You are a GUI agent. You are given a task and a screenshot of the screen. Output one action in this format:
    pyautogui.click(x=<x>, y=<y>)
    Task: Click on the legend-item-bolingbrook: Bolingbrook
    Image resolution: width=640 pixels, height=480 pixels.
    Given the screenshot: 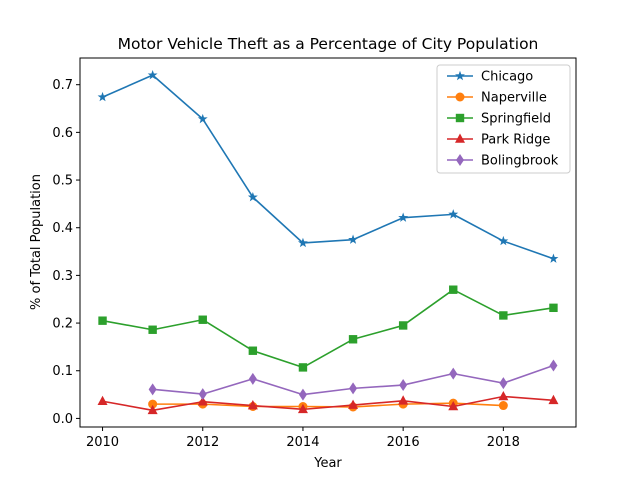 What is the action you would take?
    pyautogui.click(x=503, y=161)
    